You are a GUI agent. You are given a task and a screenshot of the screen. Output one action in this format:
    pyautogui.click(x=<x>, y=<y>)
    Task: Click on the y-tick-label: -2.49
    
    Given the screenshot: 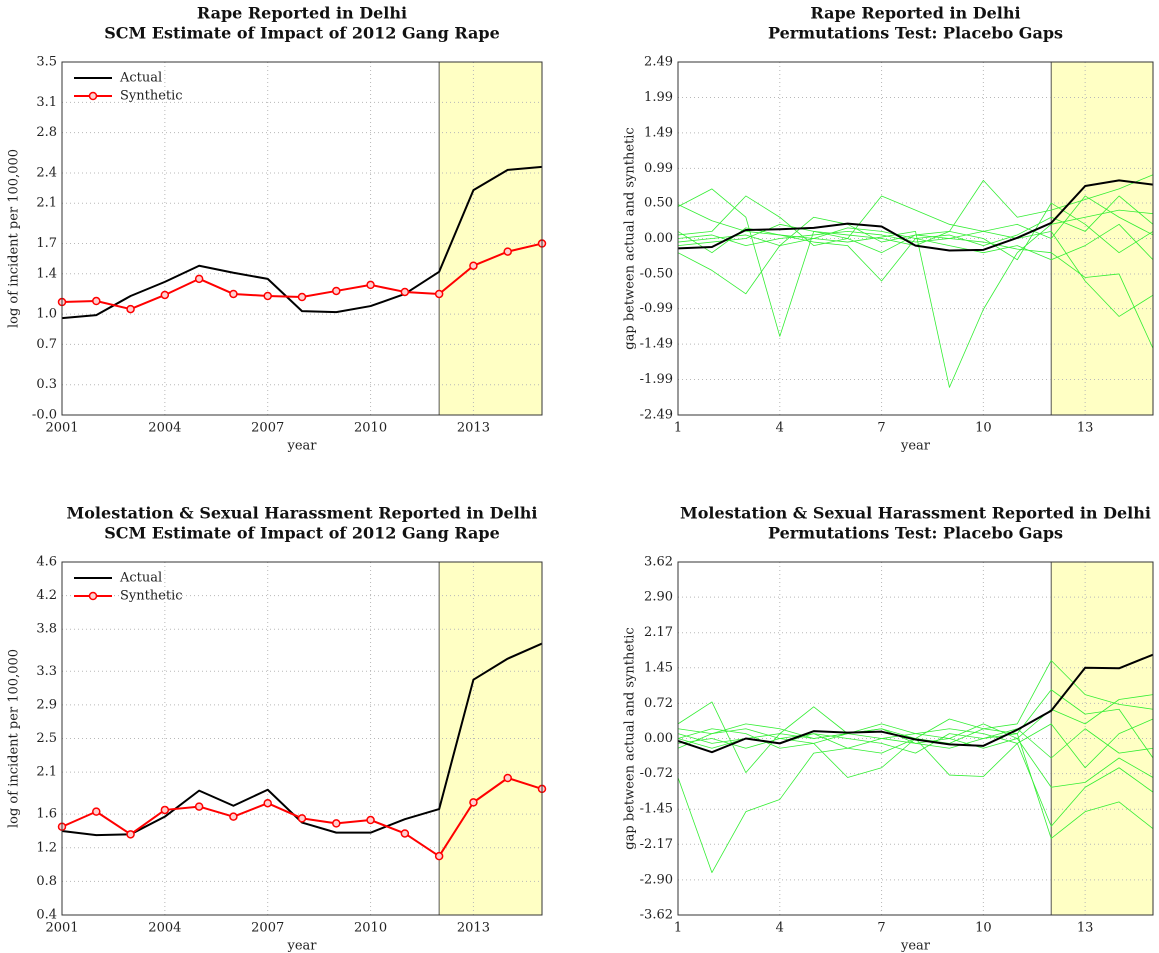 What is the action you would take?
    pyautogui.click(x=656, y=415)
    